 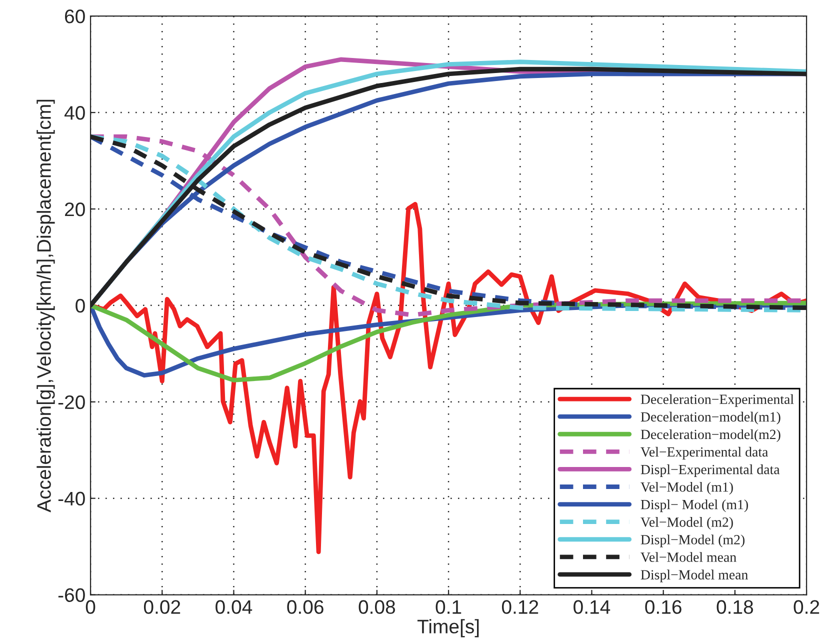 What do you see at coordinates (71, 402) in the screenshot?
I see `y-tick-label: -20` at bounding box center [71, 402].